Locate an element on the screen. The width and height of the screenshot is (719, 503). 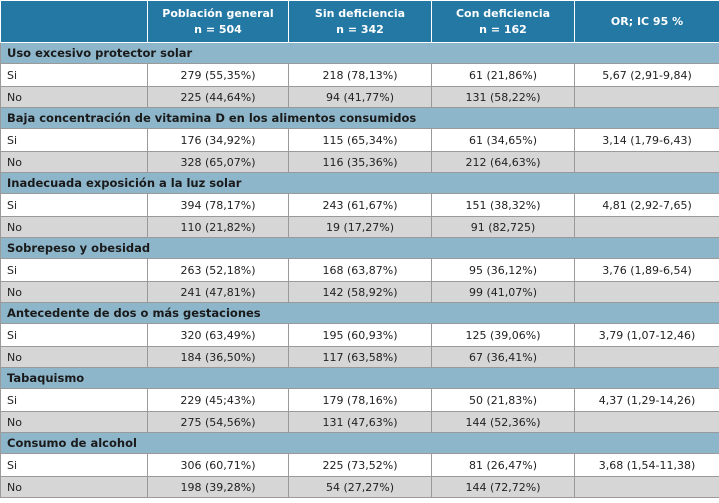
section-title: Tabaquismo is located at coordinates (359, 378).